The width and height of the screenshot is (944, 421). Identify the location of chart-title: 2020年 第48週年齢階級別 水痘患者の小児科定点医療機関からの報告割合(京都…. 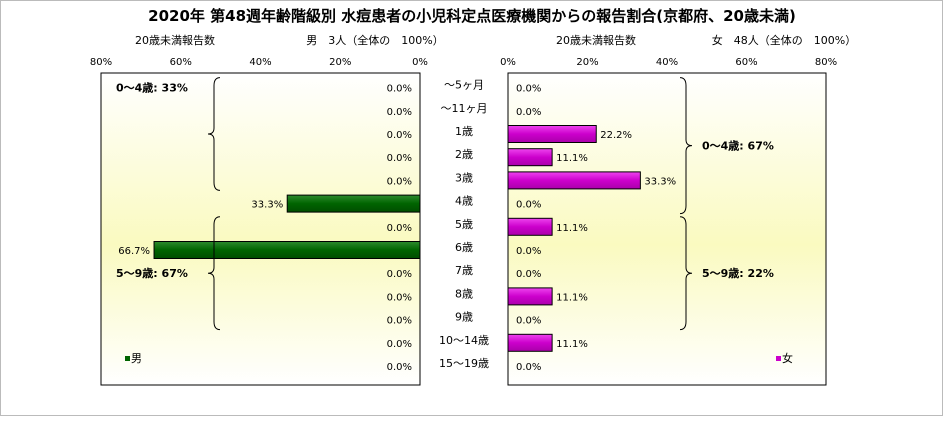
(472, 16).